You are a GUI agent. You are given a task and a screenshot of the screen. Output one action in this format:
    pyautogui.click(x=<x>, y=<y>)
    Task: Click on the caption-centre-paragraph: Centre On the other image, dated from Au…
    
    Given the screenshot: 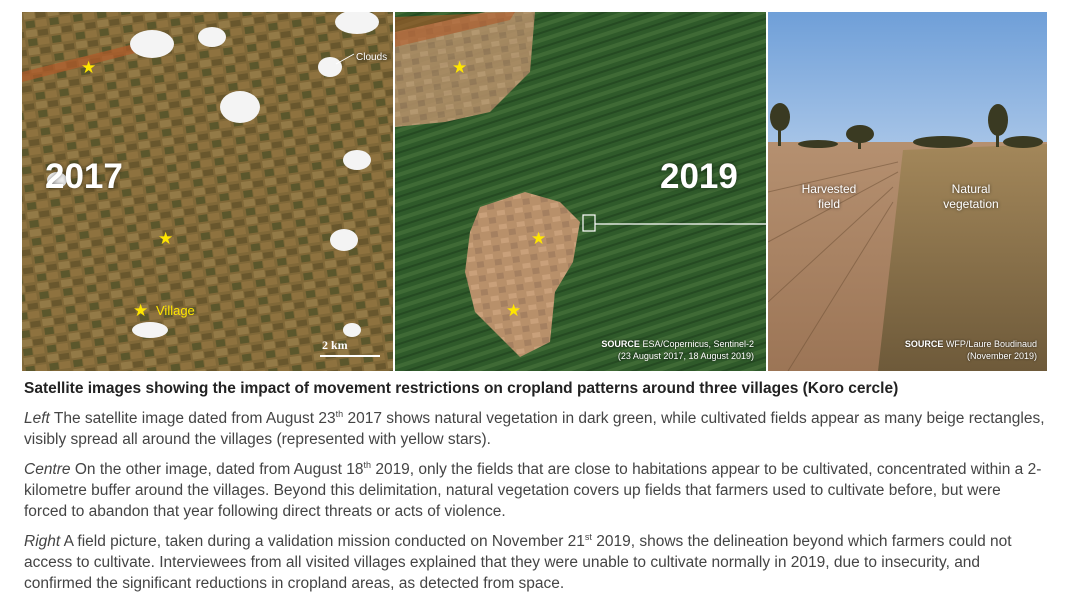 What is the action you would take?
    pyautogui.click(x=536, y=488)
    